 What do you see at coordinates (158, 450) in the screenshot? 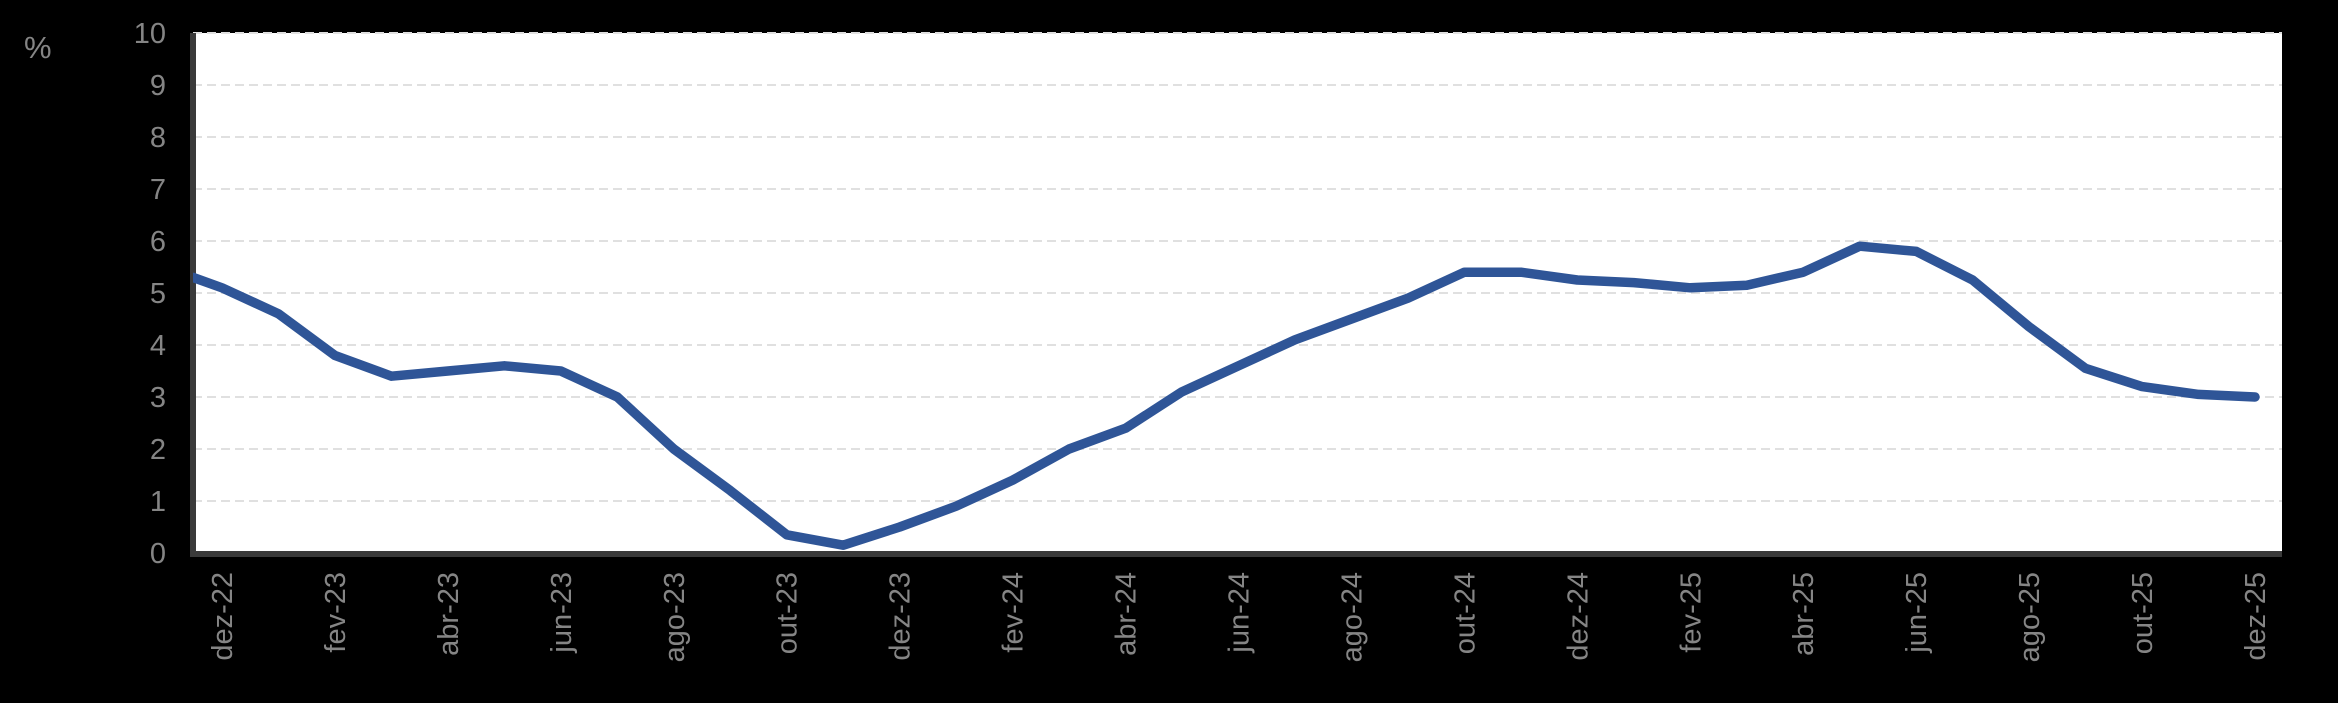
I see `y-tick-label: 2` at bounding box center [158, 450].